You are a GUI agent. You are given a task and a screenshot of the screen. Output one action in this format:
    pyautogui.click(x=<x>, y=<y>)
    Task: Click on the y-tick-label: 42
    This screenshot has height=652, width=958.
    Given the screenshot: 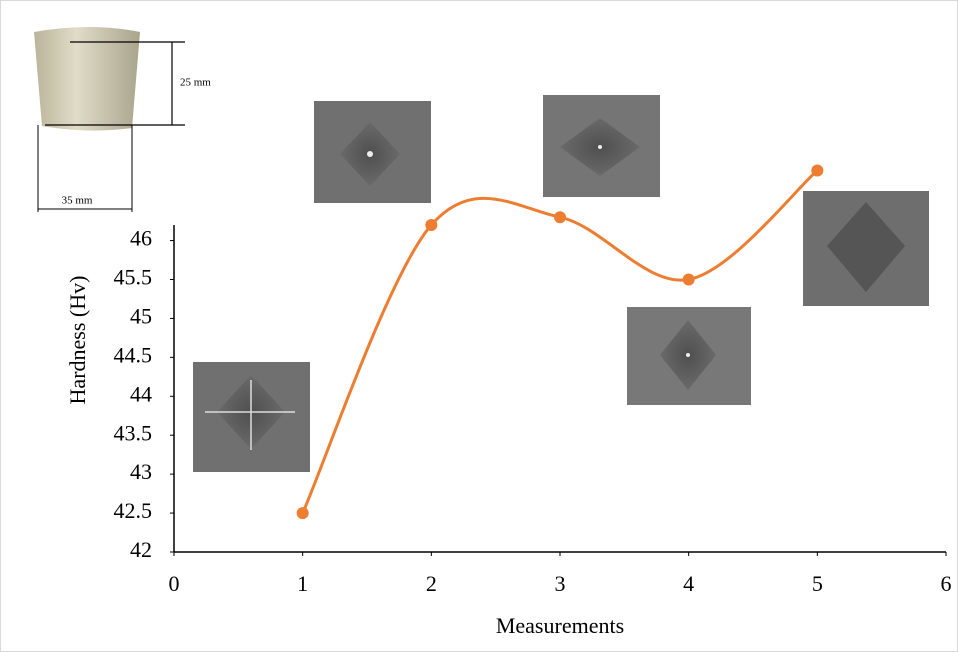 What is the action you would take?
    pyautogui.click(x=141, y=549)
    